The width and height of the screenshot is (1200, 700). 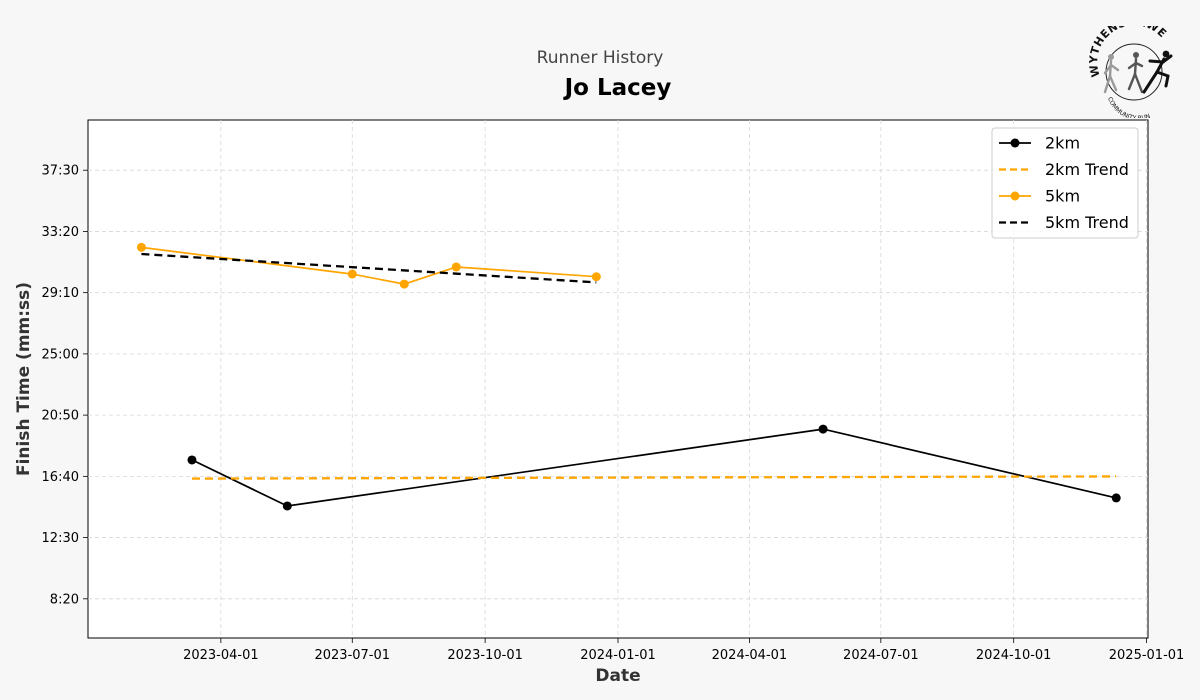 What do you see at coordinates (750, 655) in the screenshot?
I see `x-tick-label: 2024-04-01` at bounding box center [750, 655].